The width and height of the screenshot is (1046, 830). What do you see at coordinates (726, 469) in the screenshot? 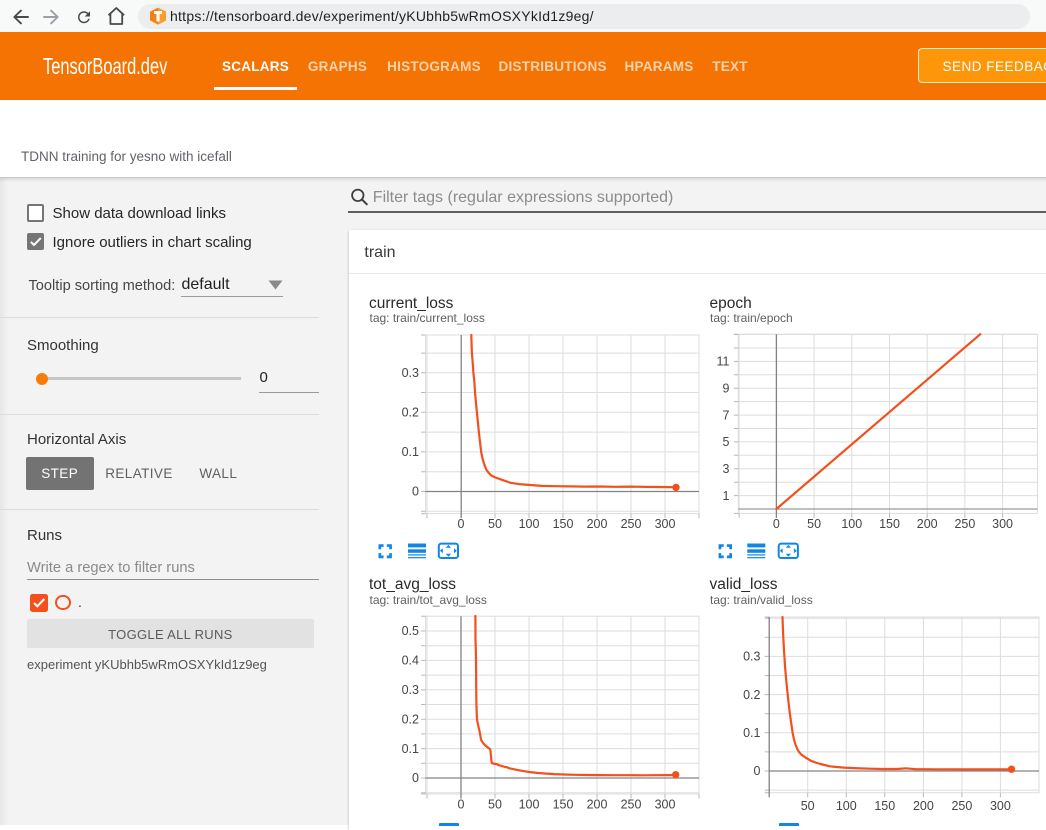
I see `svg-text: 3` at bounding box center [726, 469].